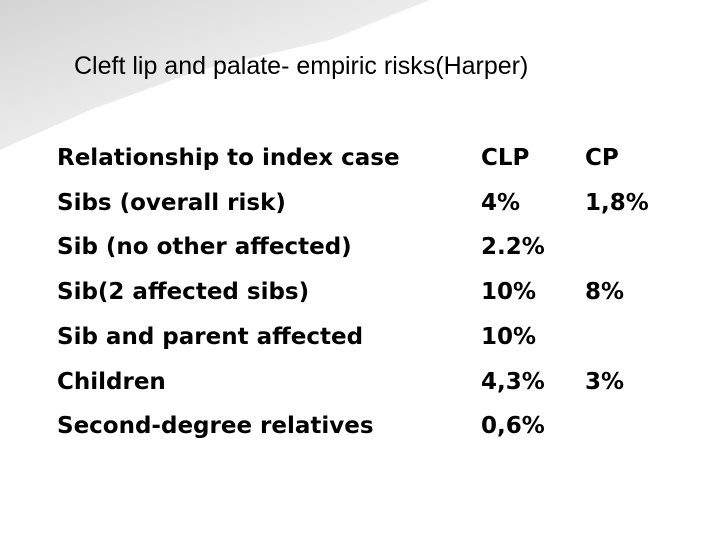 The image size is (720, 540). Describe the element at coordinates (111, 381) in the screenshot. I see `row-relationship: Children` at that location.